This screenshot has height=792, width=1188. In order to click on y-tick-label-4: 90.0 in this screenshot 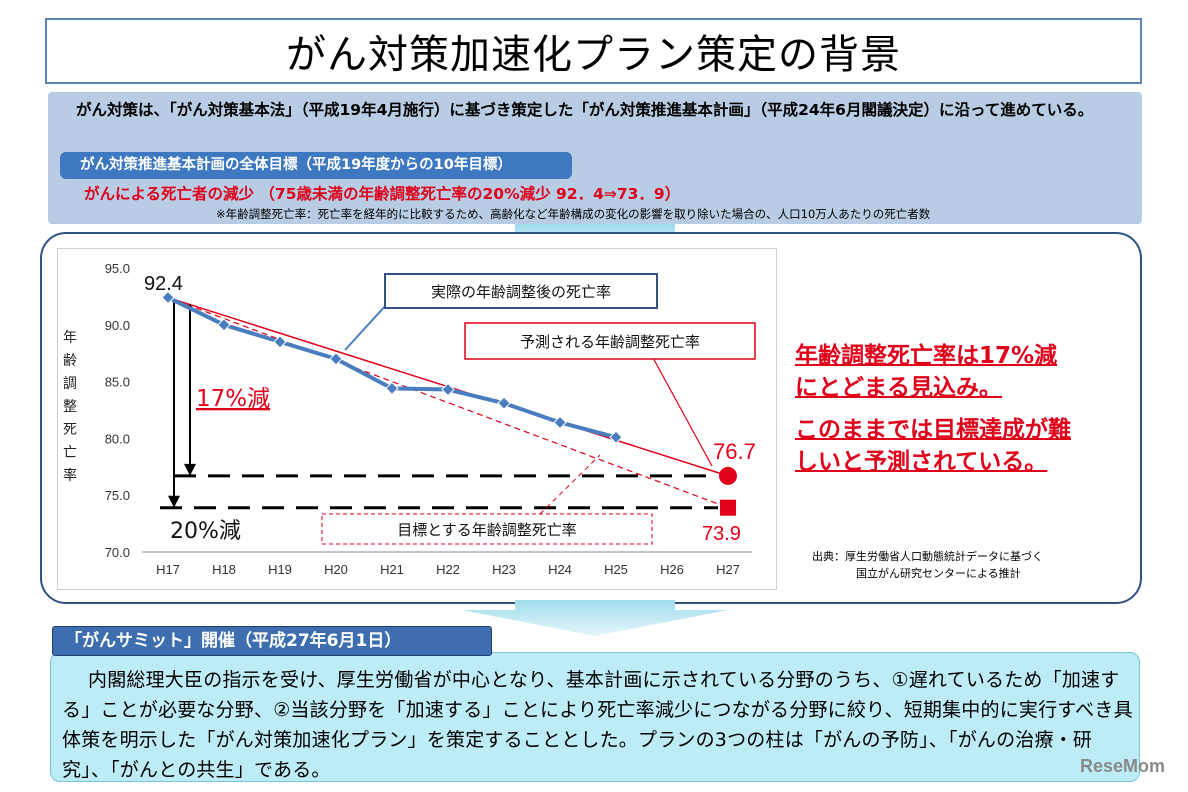, I will do `click(117, 325)`.